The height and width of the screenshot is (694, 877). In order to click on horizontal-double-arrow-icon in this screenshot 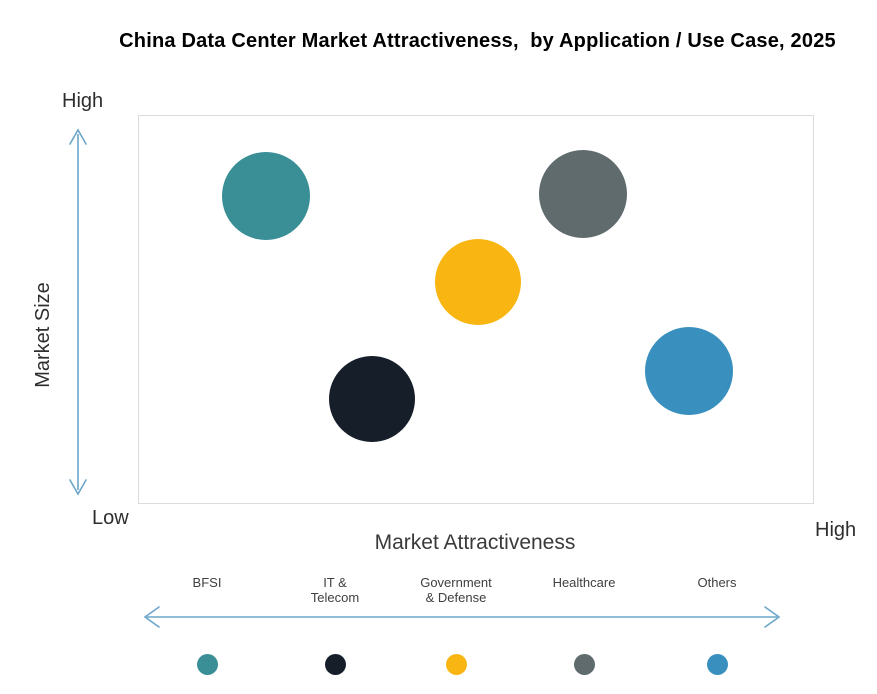, I will do `click(462, 617)`.